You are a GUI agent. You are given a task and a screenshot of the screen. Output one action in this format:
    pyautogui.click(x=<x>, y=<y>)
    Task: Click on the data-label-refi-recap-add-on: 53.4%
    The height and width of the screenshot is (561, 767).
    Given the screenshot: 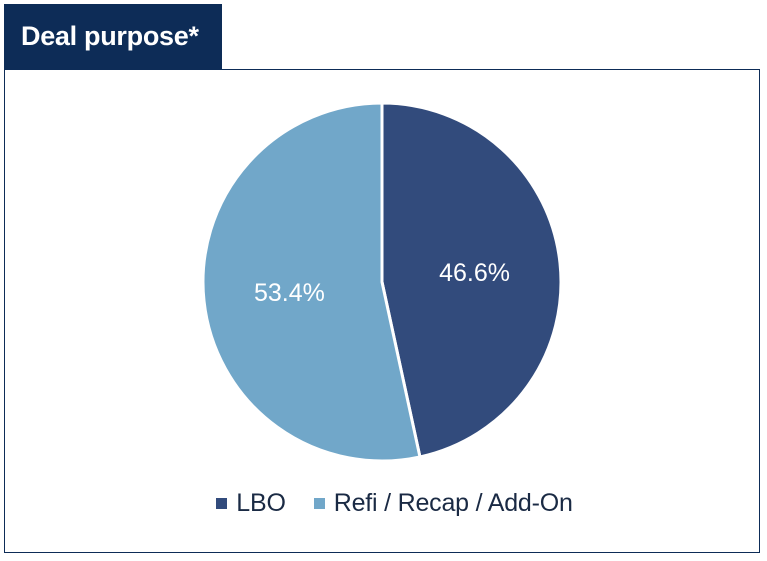 What is the action you would take?
    pyautogui.click(x=289, y=293)
    